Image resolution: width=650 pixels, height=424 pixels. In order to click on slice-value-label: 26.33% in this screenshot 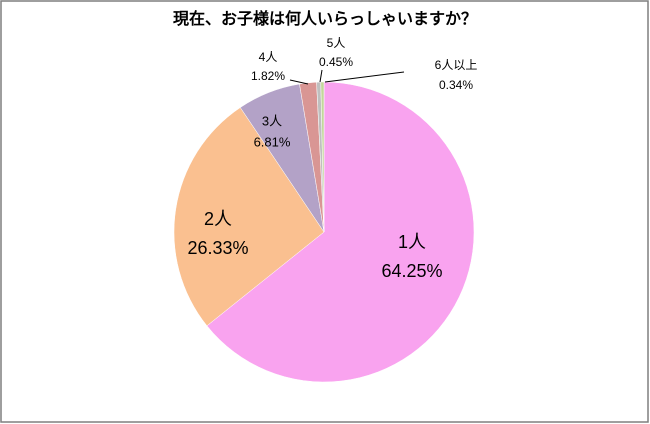, I will do `click(217, 248)`.